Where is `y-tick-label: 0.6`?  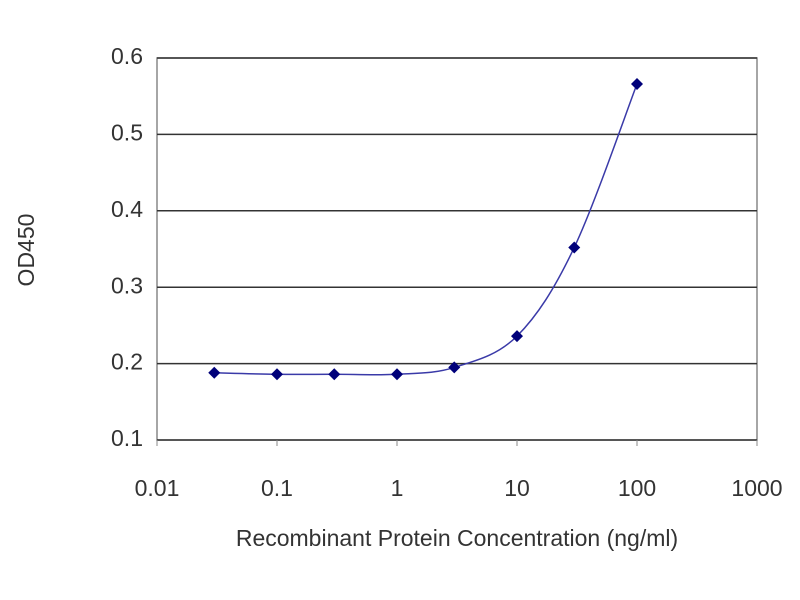
y-tick-label: 0.6 is located at coordinates (127, 56).